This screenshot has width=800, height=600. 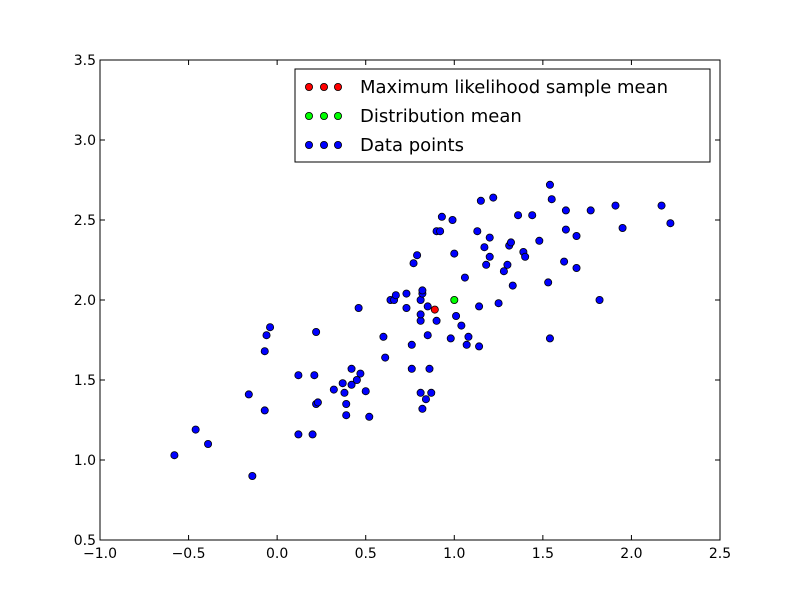 What do you see at coordinates (85, 381) in the screenshot?
I see `y-tick-label: 1.5` at bounding box center [85, 381].